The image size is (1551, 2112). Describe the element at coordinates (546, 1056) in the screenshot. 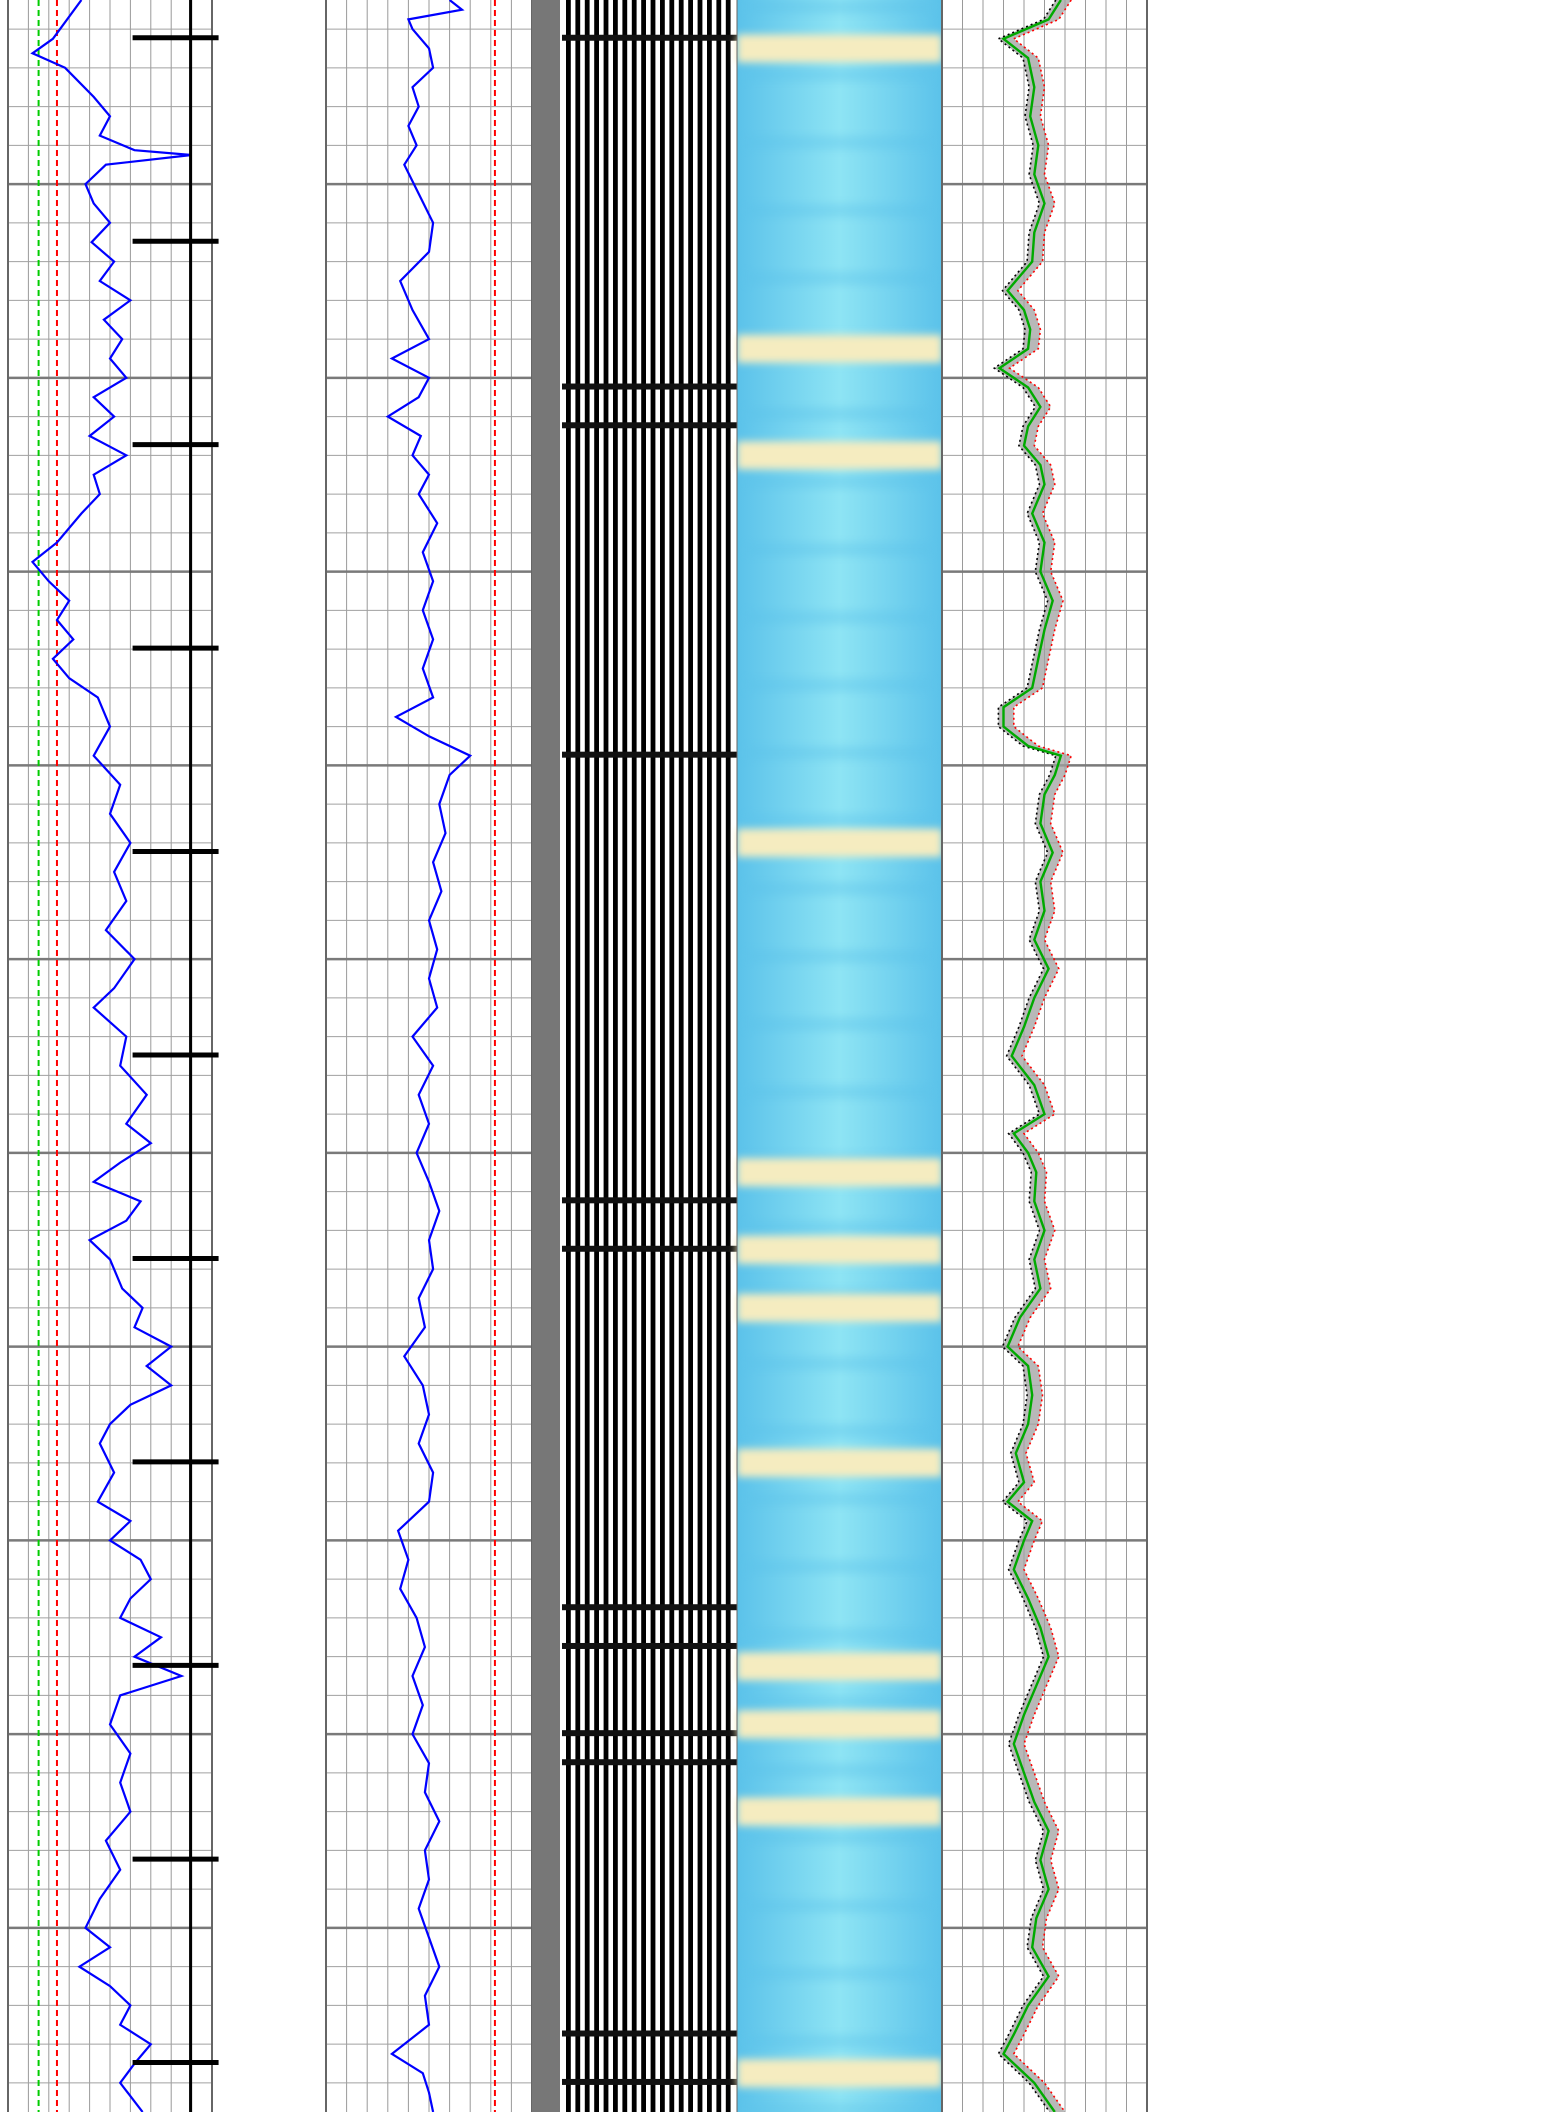

I see `track-3-gray-strip` at that location.